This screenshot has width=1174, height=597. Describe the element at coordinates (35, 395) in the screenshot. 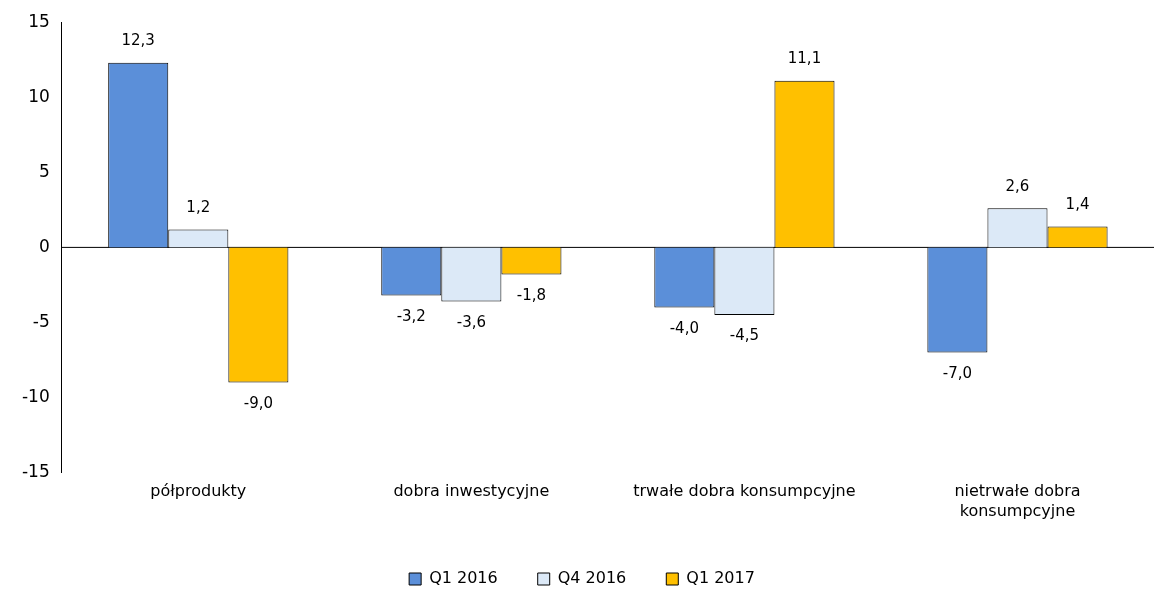

I see `y-tick-label: -10` at that location.